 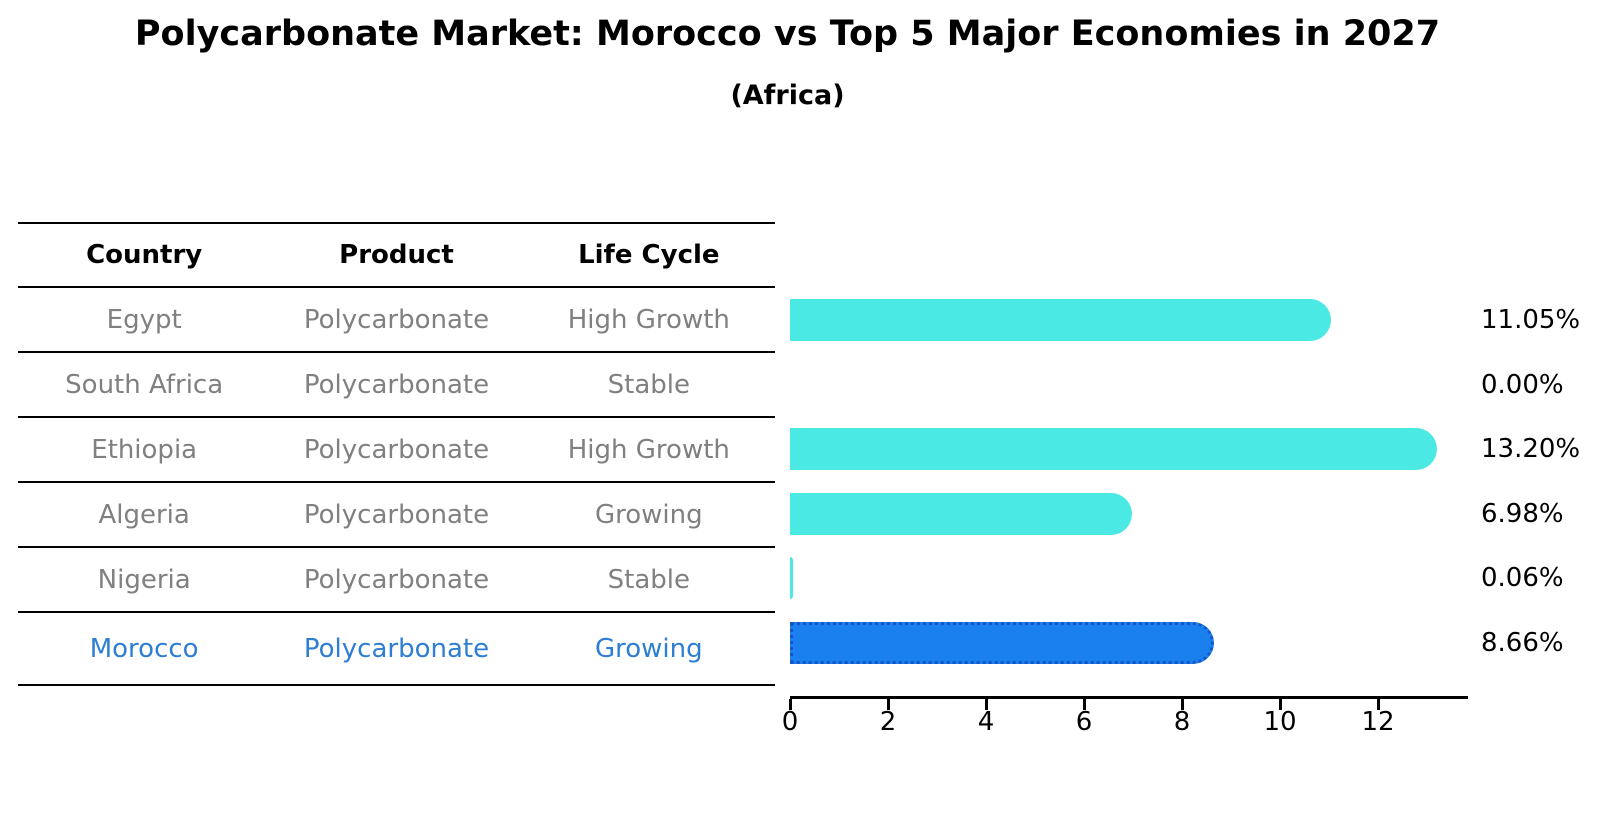 I want to click on table-row: Algeria Polycarbonate Growing, so click(x=396, y=515).